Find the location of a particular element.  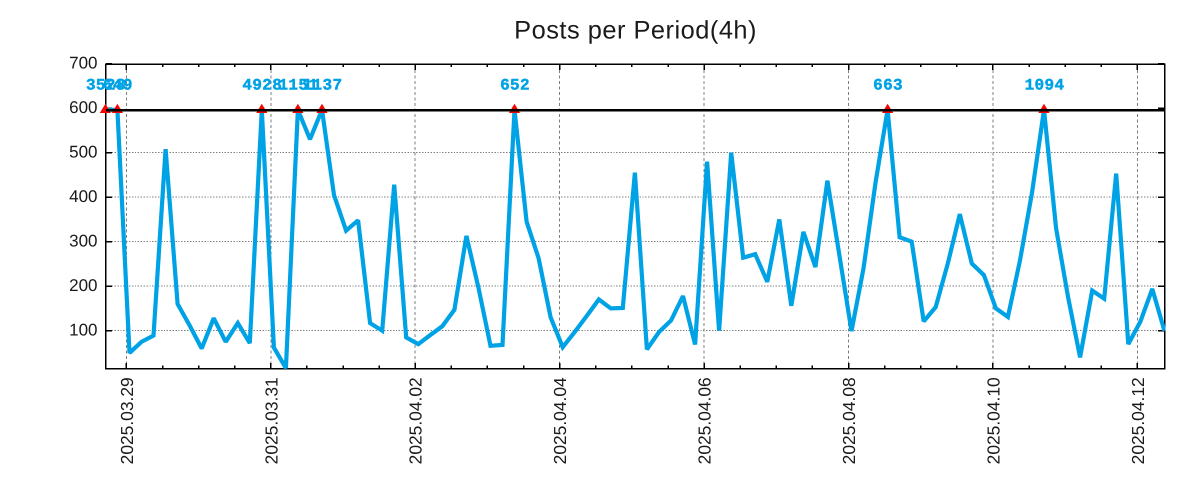

svg-text: 1094 is located at coordinates (1045, 85).